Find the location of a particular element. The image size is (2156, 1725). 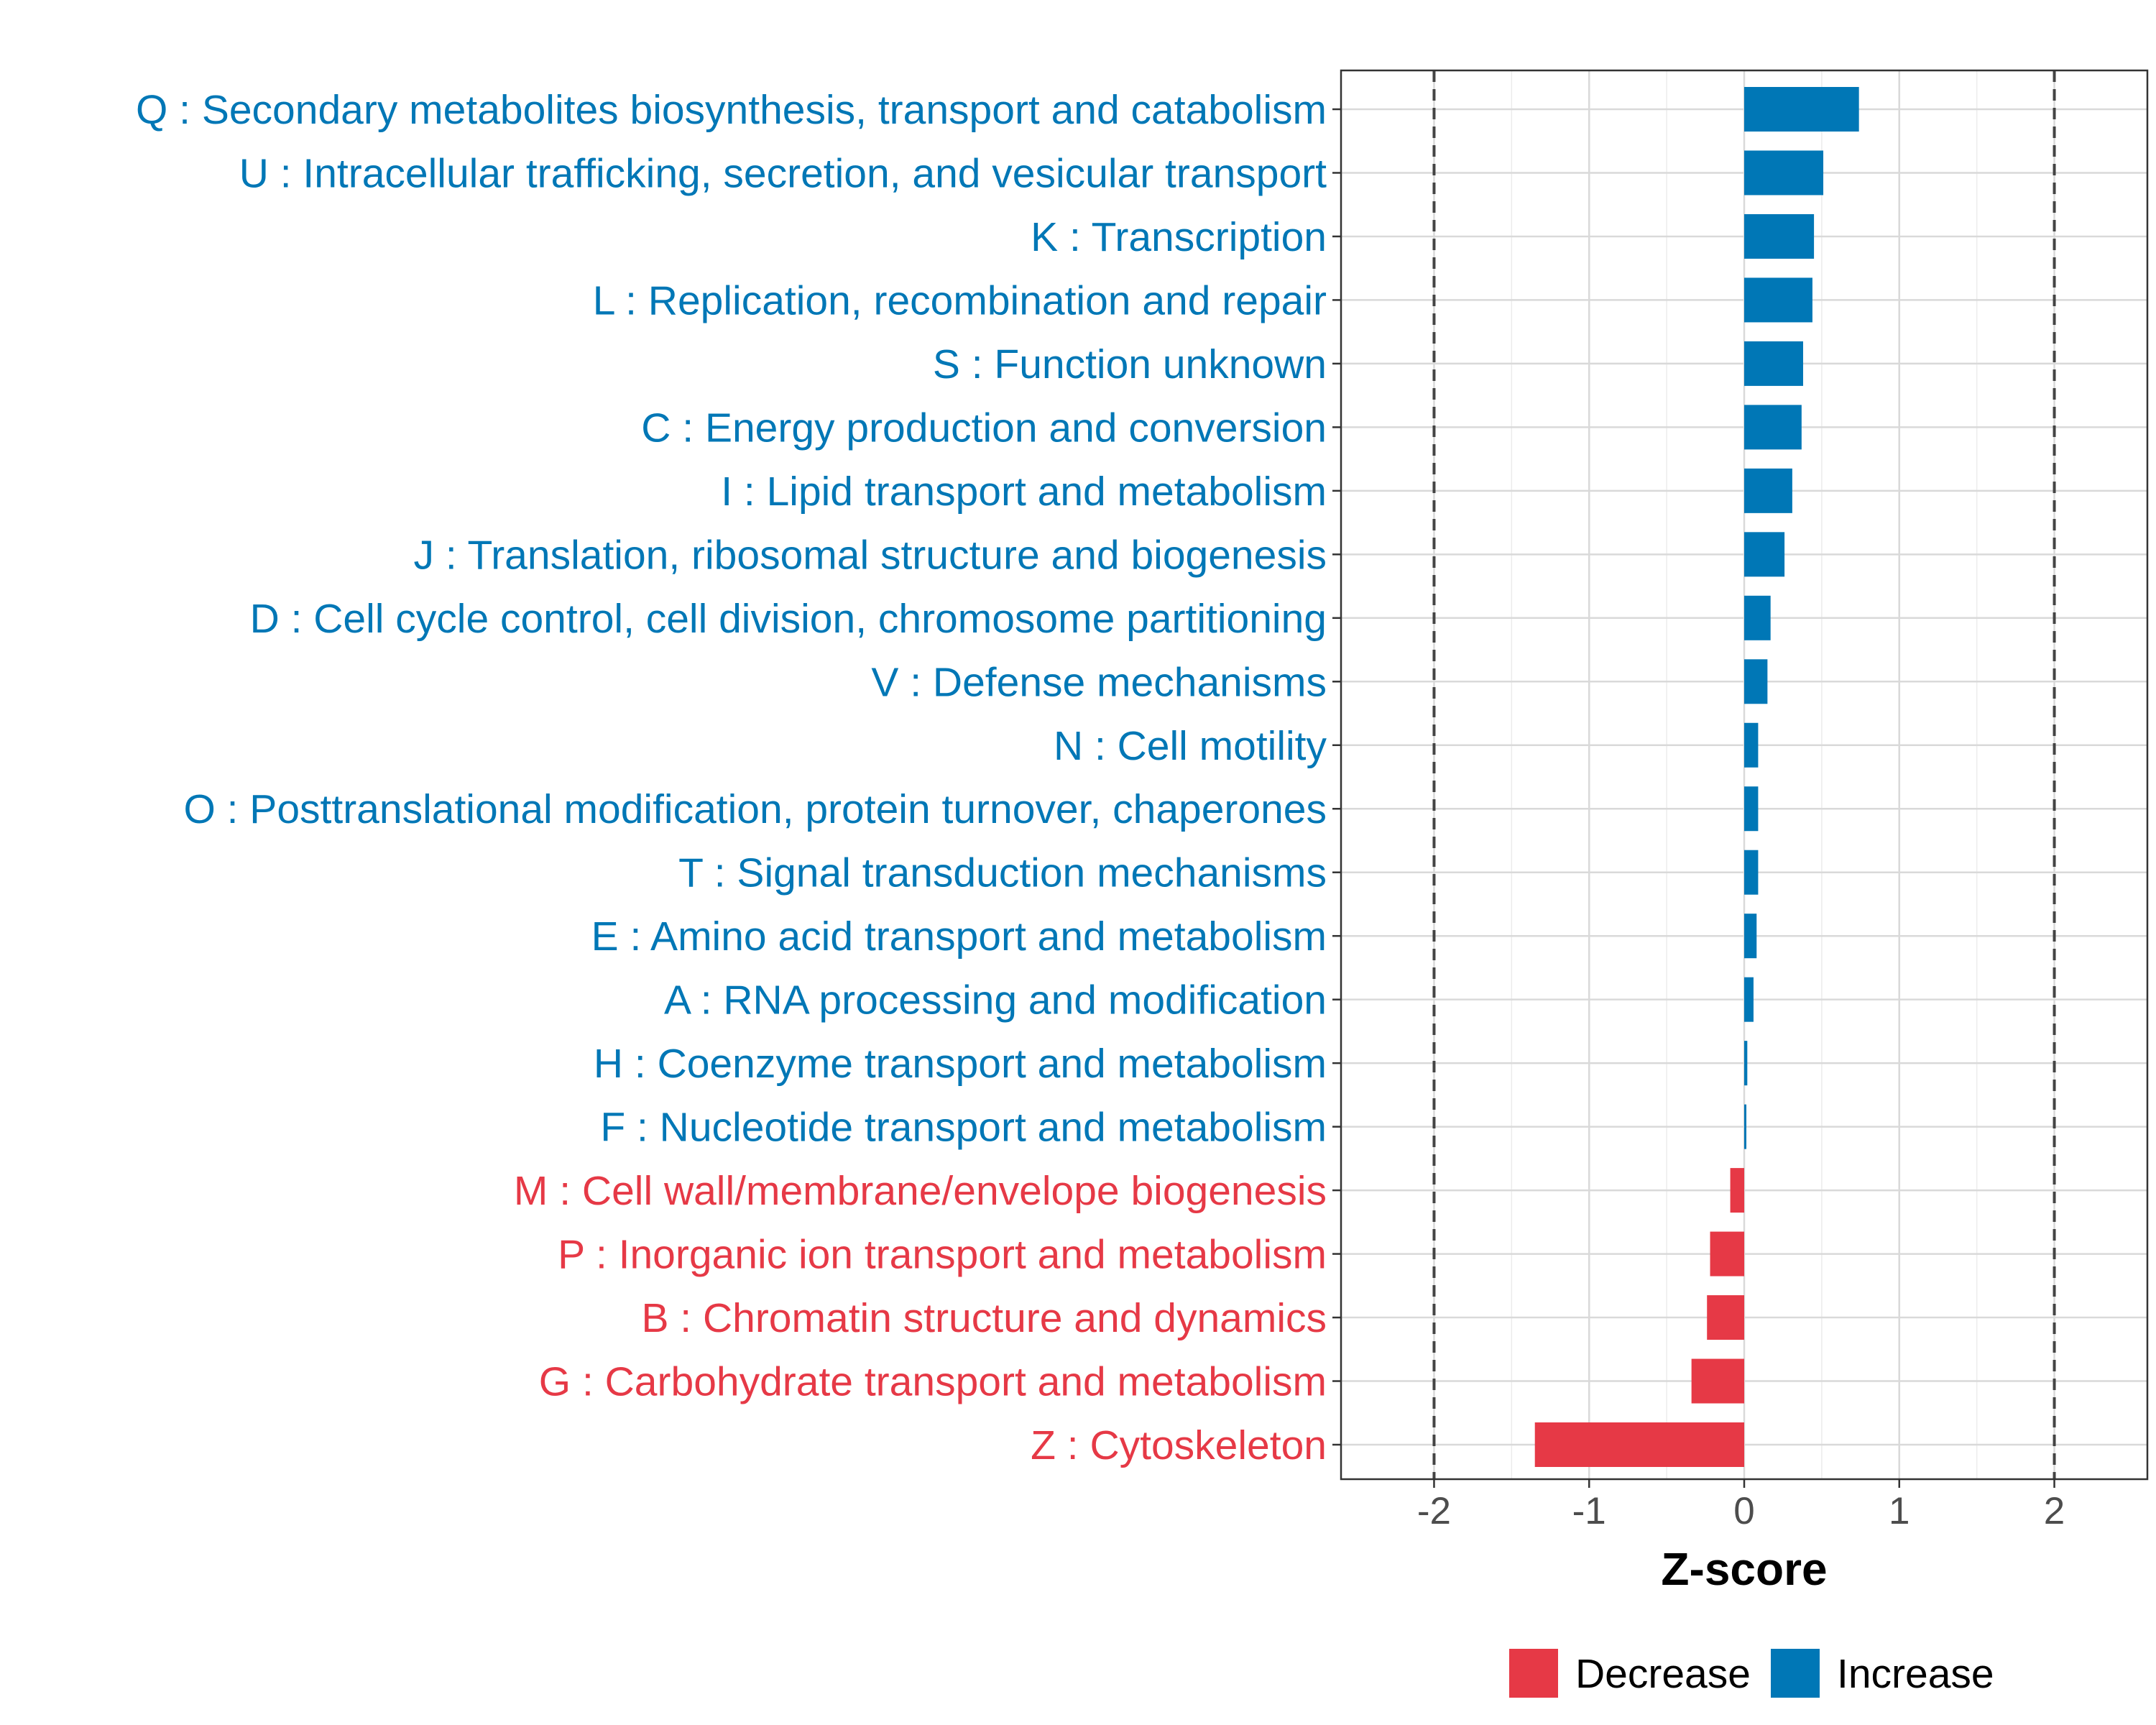

legend-label-decrease: Decrease is located at coordinates (1663, 1674).